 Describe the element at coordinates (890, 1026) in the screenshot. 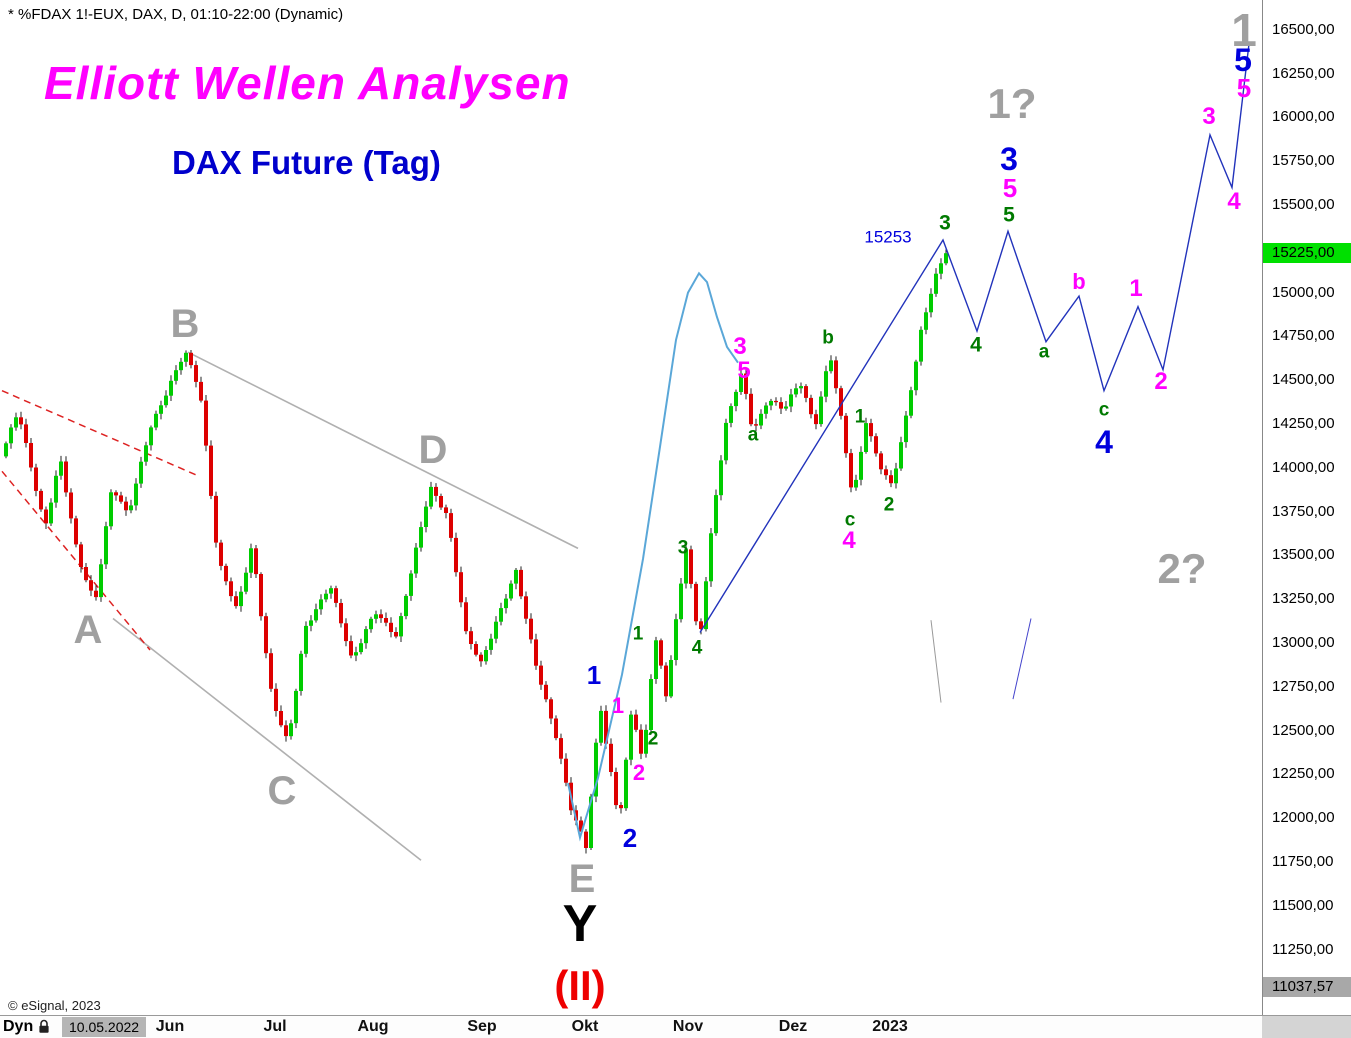

I see `month-label: 2023` at that location.